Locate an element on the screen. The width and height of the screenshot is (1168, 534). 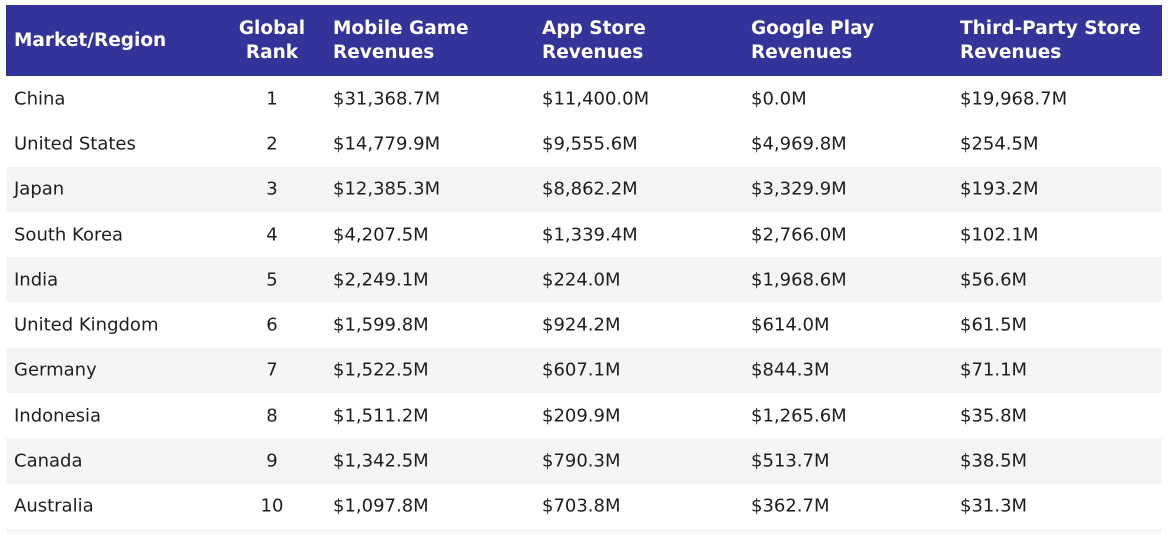
cell-app-store-revenues: $924.2M is located at coordinates (581, 325).